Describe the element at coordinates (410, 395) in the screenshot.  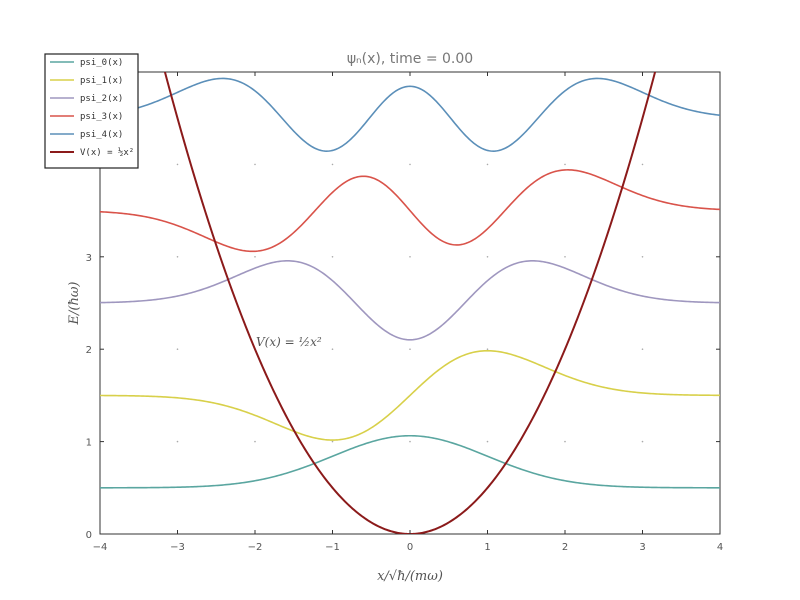
I see `psi-1-curve` at that location.